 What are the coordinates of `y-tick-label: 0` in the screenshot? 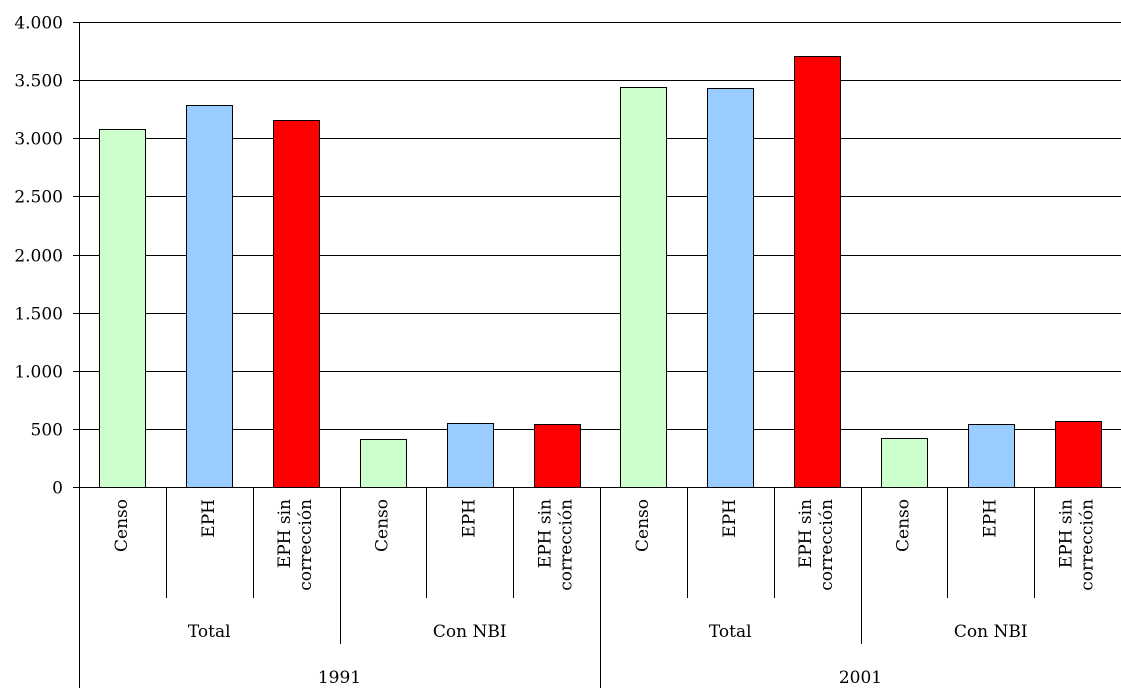 It's located at (57, 489).